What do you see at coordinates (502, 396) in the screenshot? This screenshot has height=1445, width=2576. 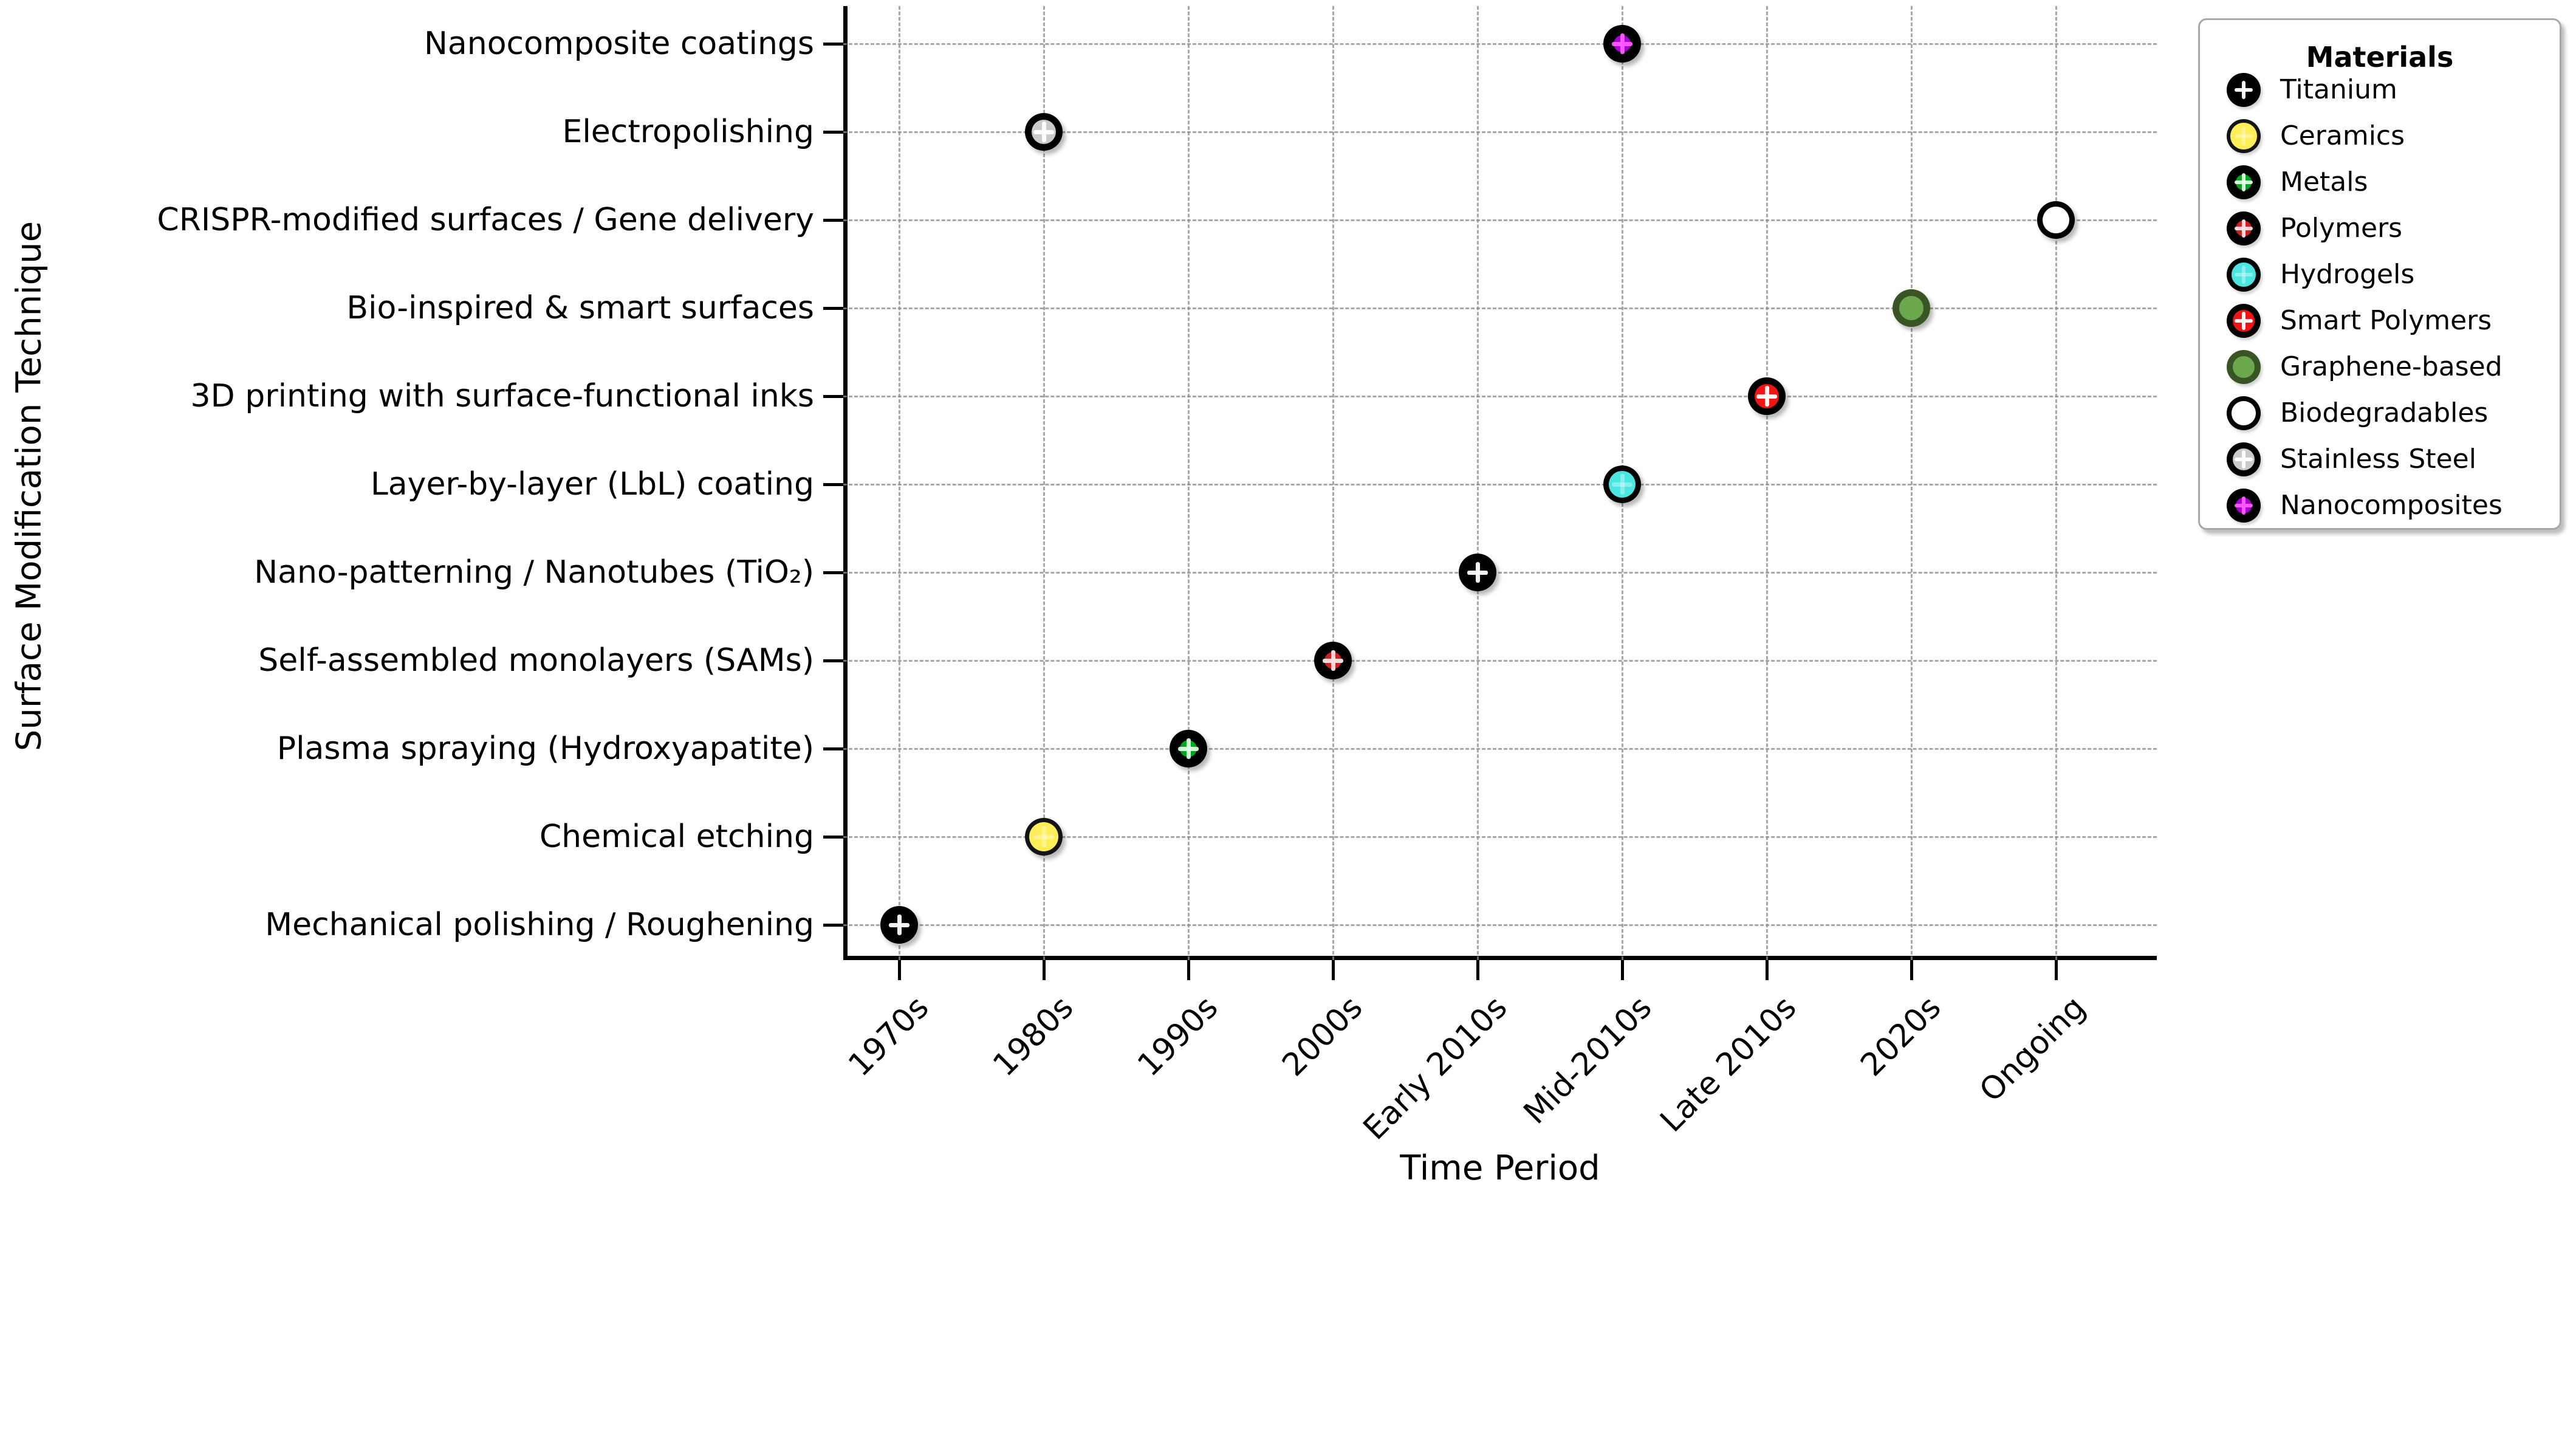 I see `y-tick-label: 3D printing with surface-functional inks` at bounding box center [502, 396].